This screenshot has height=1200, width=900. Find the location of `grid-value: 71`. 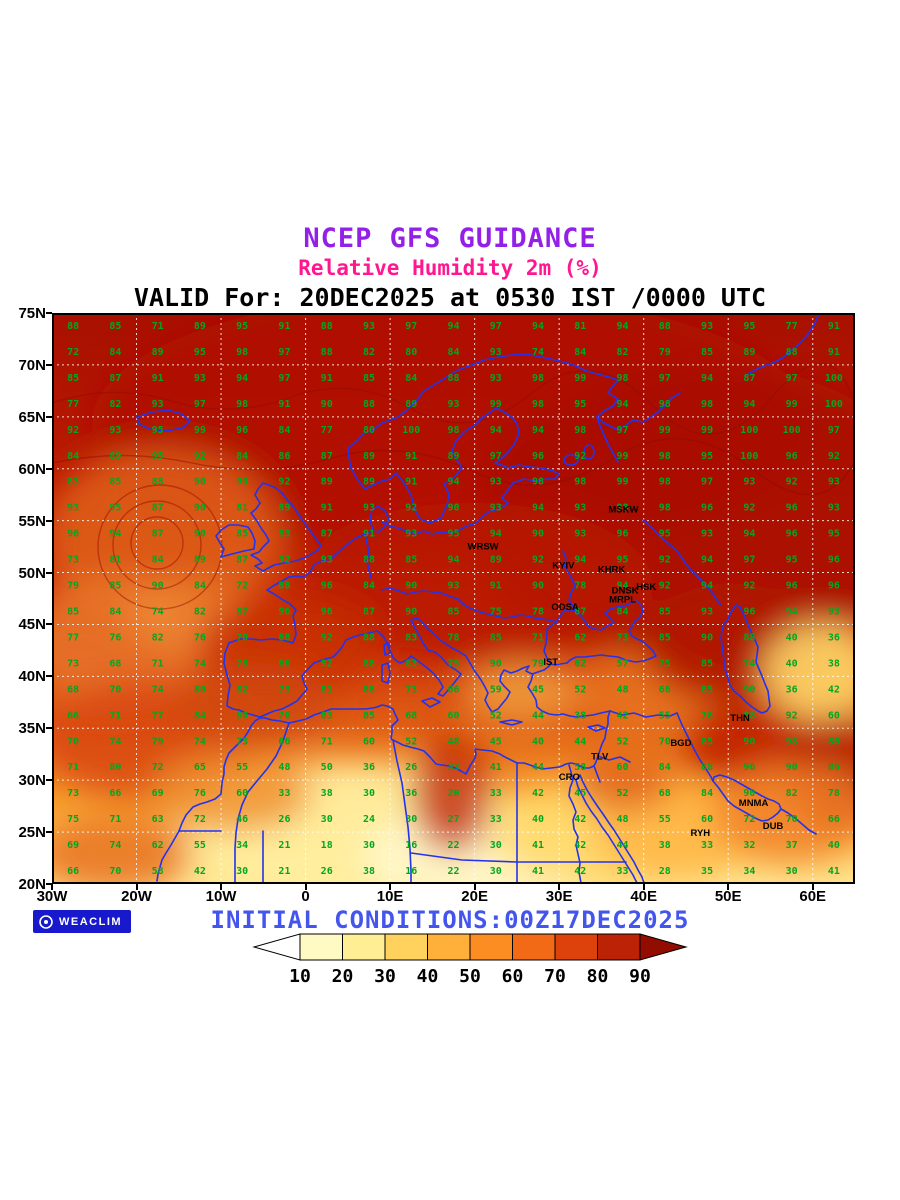

grid-value: 71 is located at coordinates (327, 741).